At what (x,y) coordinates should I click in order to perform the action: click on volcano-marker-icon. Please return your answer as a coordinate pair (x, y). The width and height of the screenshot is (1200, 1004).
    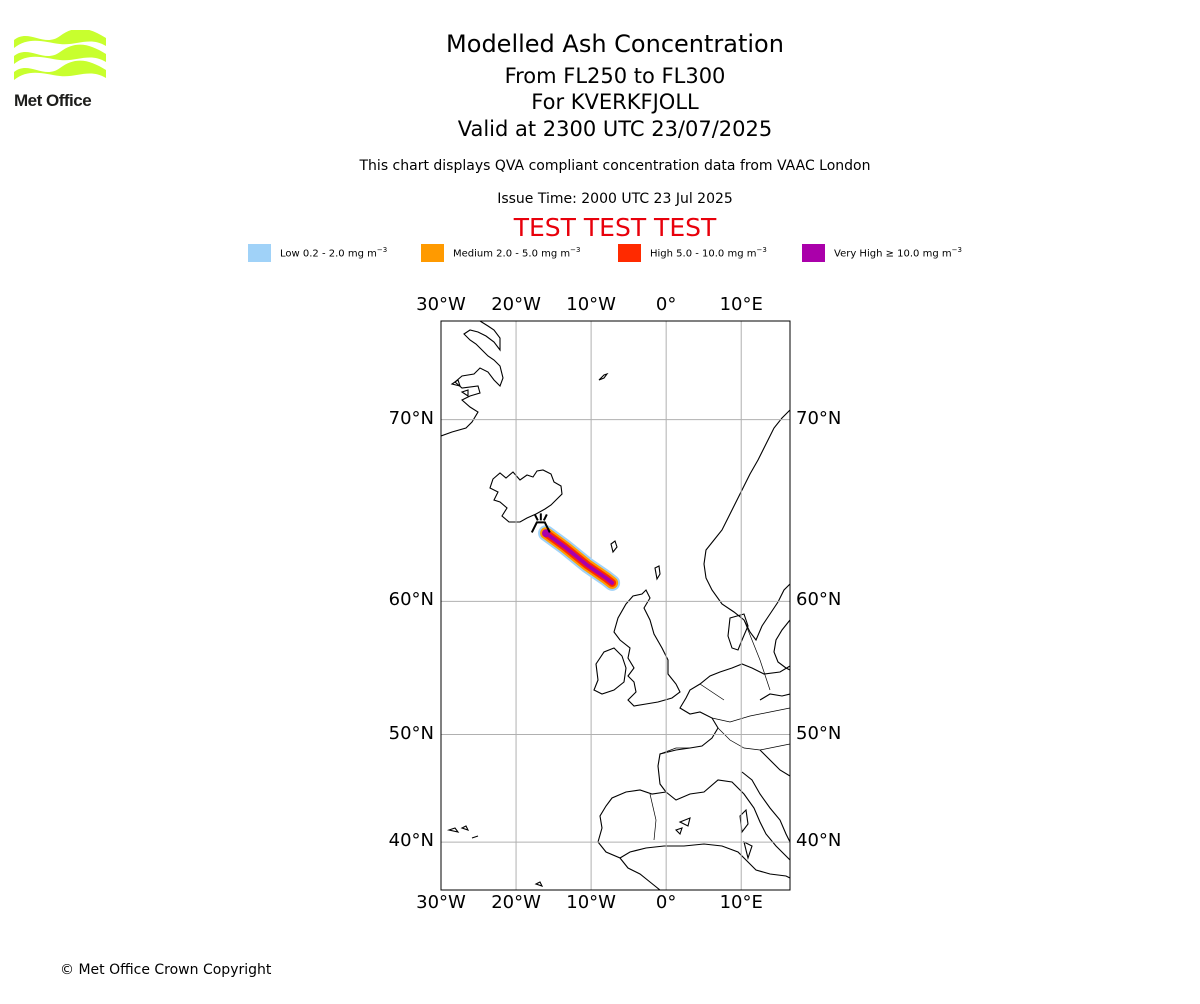
    Looking at the image, I should click on (540, 523).